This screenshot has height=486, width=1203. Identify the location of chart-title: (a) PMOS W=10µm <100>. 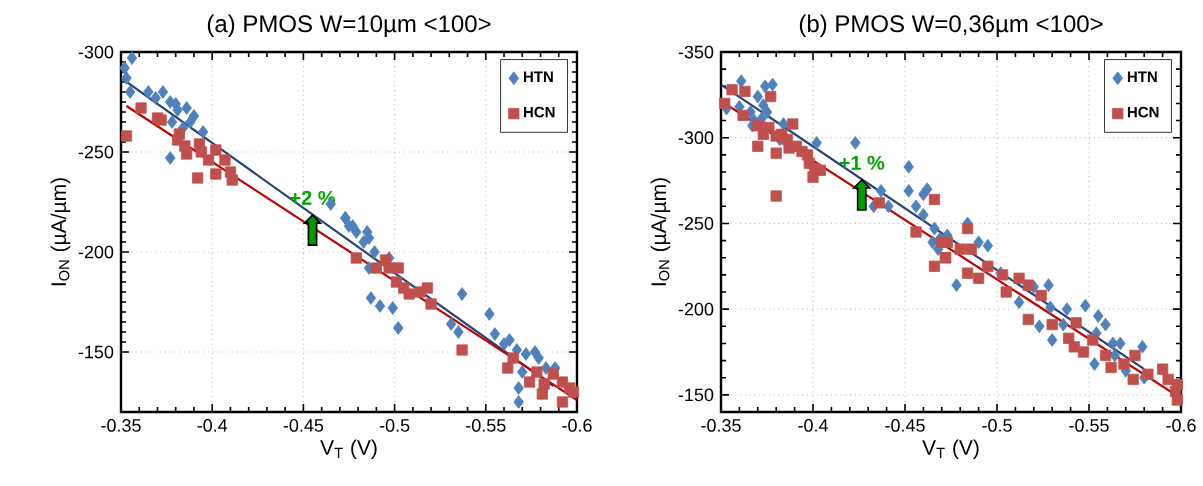
(349, 25).